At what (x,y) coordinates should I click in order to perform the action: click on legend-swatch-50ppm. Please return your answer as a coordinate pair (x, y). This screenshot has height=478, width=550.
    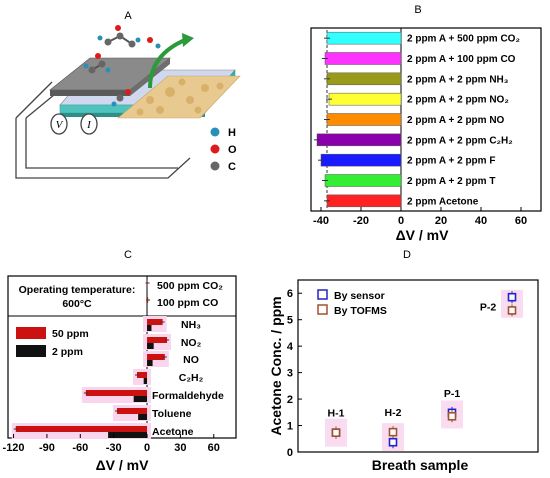
    Looking at the image, I should click on (31, 333).